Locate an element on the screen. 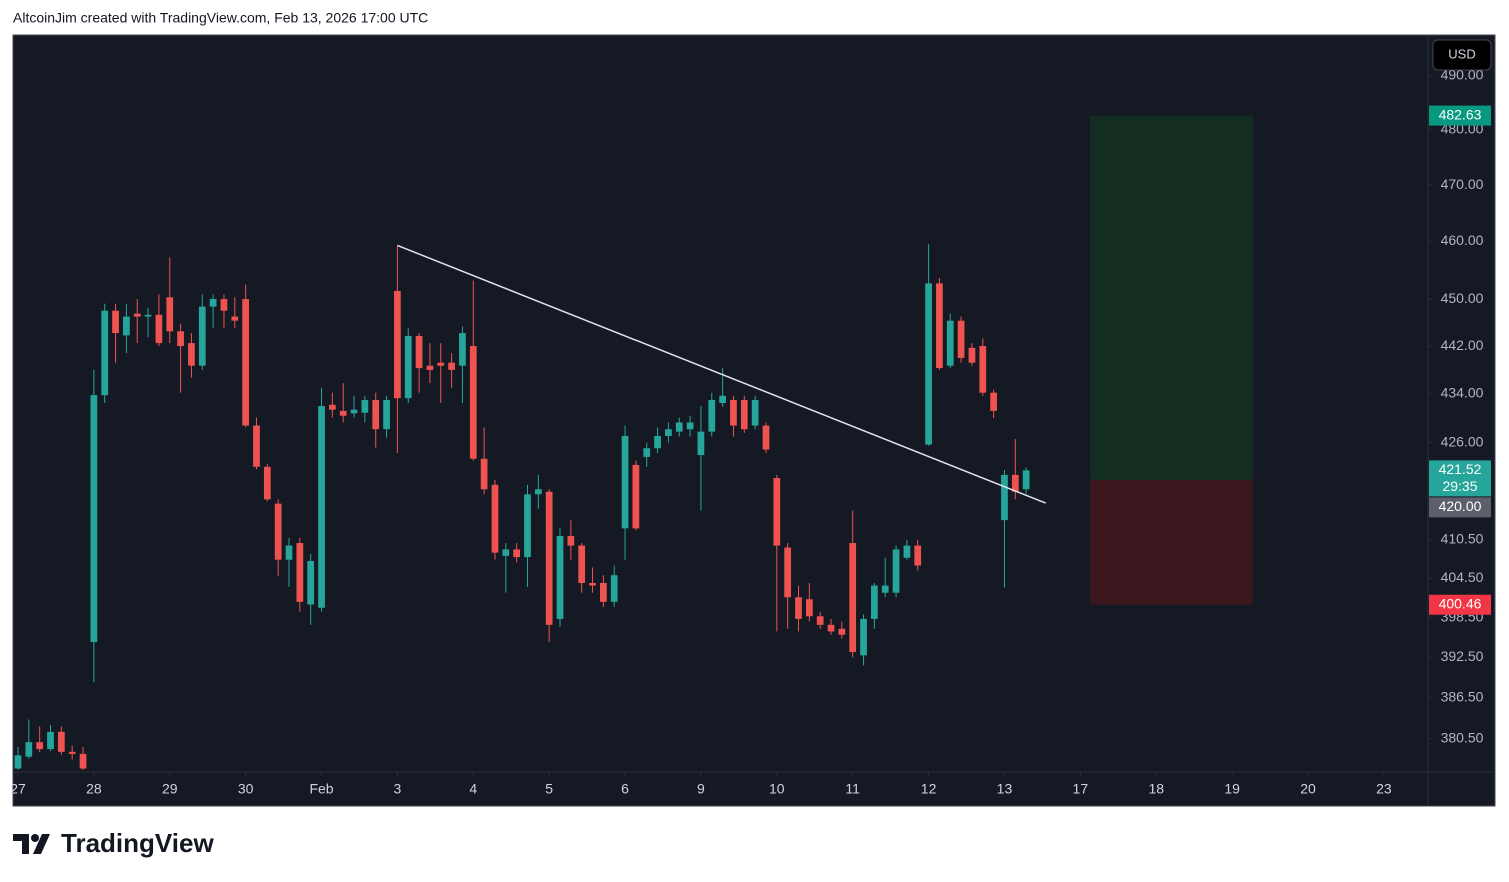  currency-label: USD is located at coordinates (1461, 53).